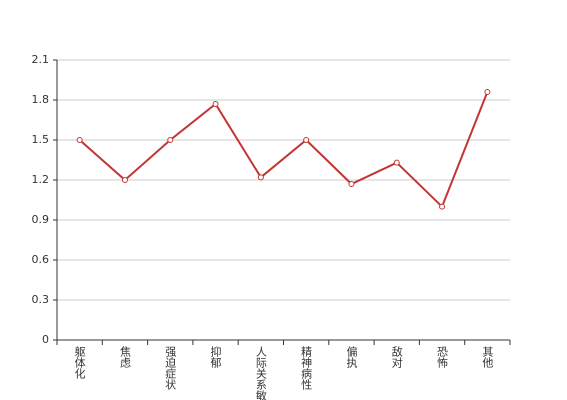 The image size is (567, 400). Describe the element at coordinates (41, 259) in the screenshot. I see `y-tick-label: 0.6` at that location.